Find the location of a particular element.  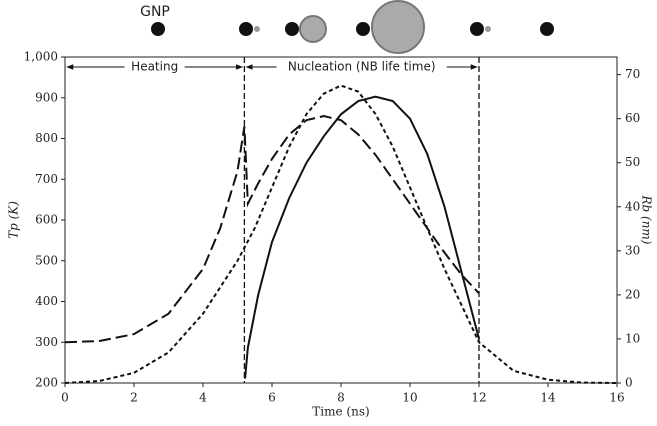

x-tick-label: 4 is located at coordinates (203, 398).